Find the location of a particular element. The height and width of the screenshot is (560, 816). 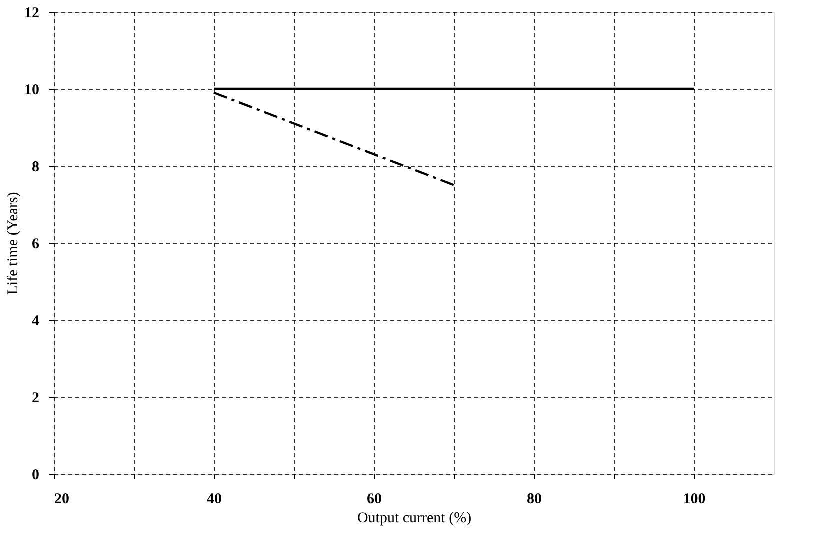

x-tick-label: 60 is located at coordinates (374, 500).